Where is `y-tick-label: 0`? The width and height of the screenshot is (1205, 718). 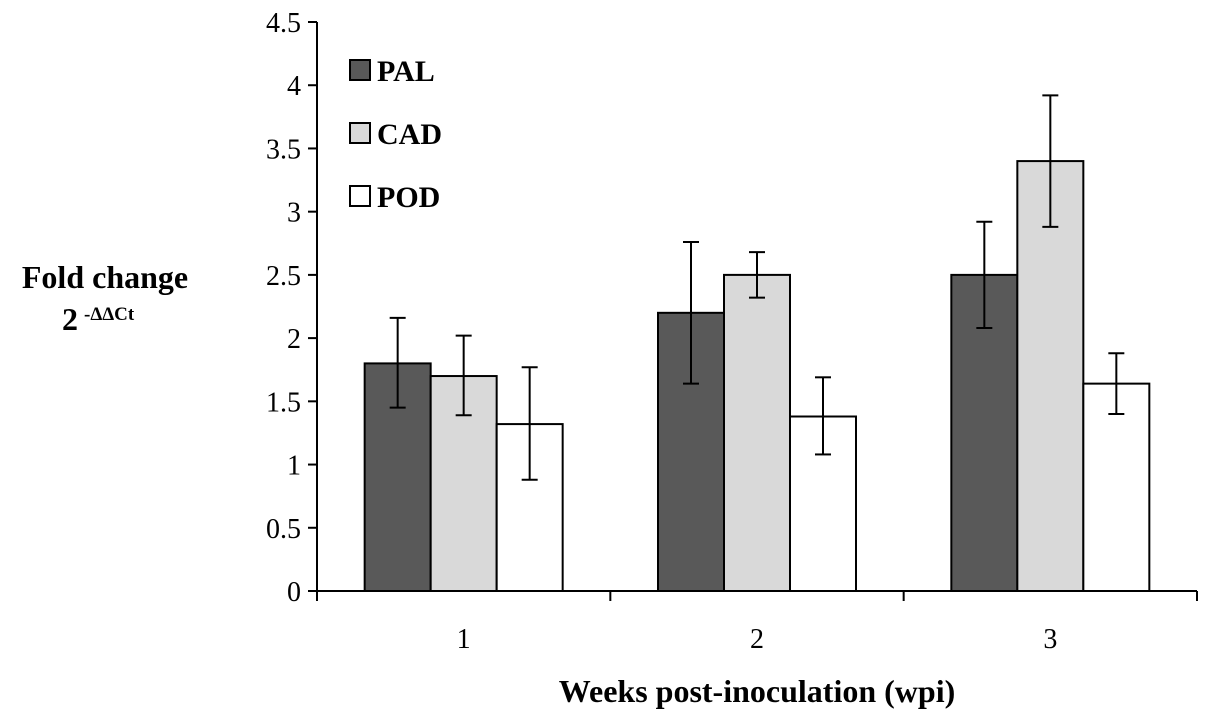
y-tick-label: 0 is located at coordinates (294, 592).